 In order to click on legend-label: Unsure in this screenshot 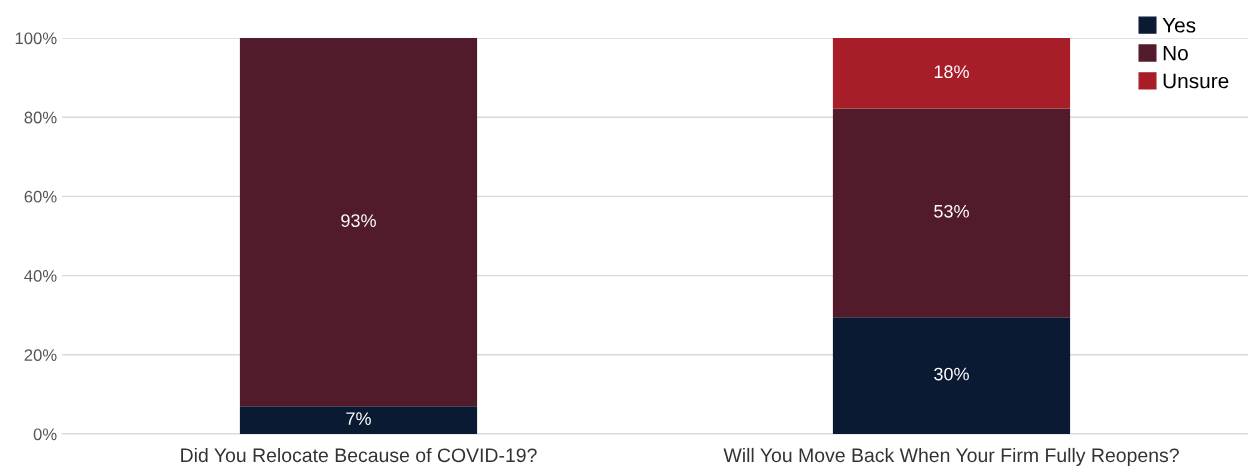, I will do `click(1196, 81)`.